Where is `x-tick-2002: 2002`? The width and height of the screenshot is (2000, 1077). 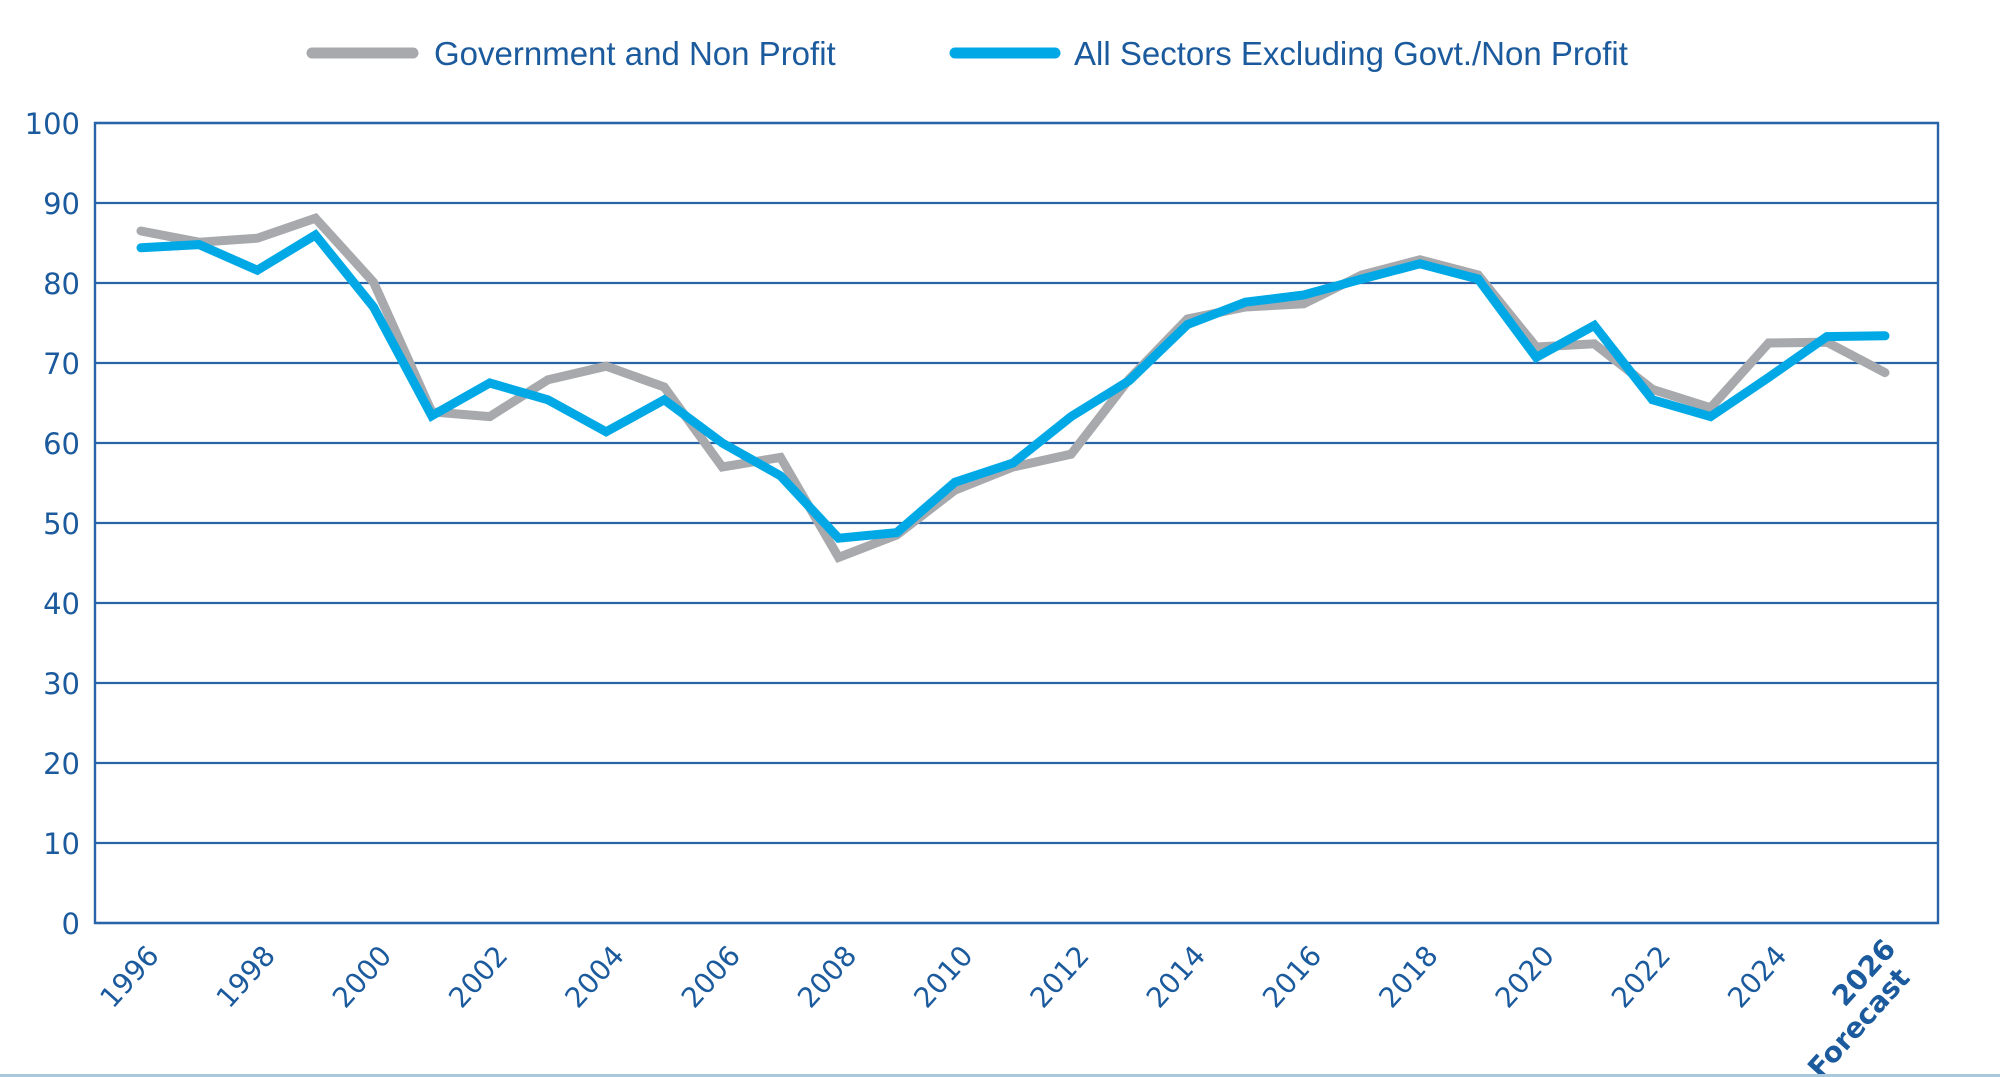
x-tick-2002: 2002 is located at coordinates (478, 976).